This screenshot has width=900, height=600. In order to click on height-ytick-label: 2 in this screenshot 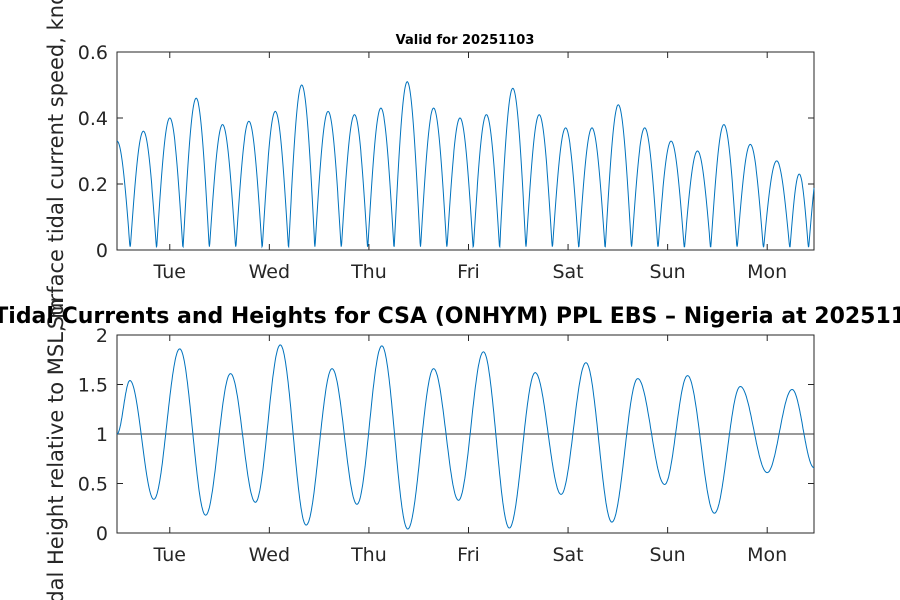, I will do `click(102, 336)`.